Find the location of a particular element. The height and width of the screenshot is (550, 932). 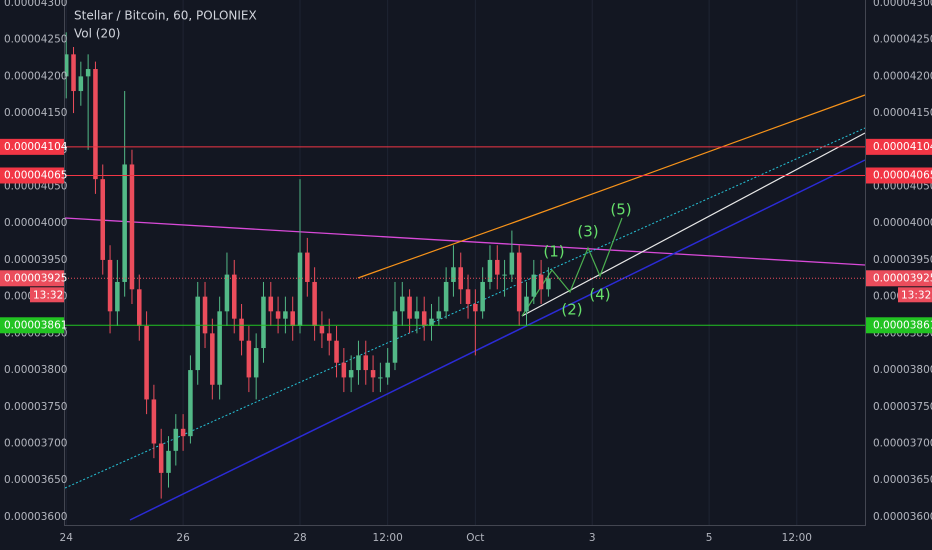

level-label: 0.00004104 is located at coordinates (902, 147).